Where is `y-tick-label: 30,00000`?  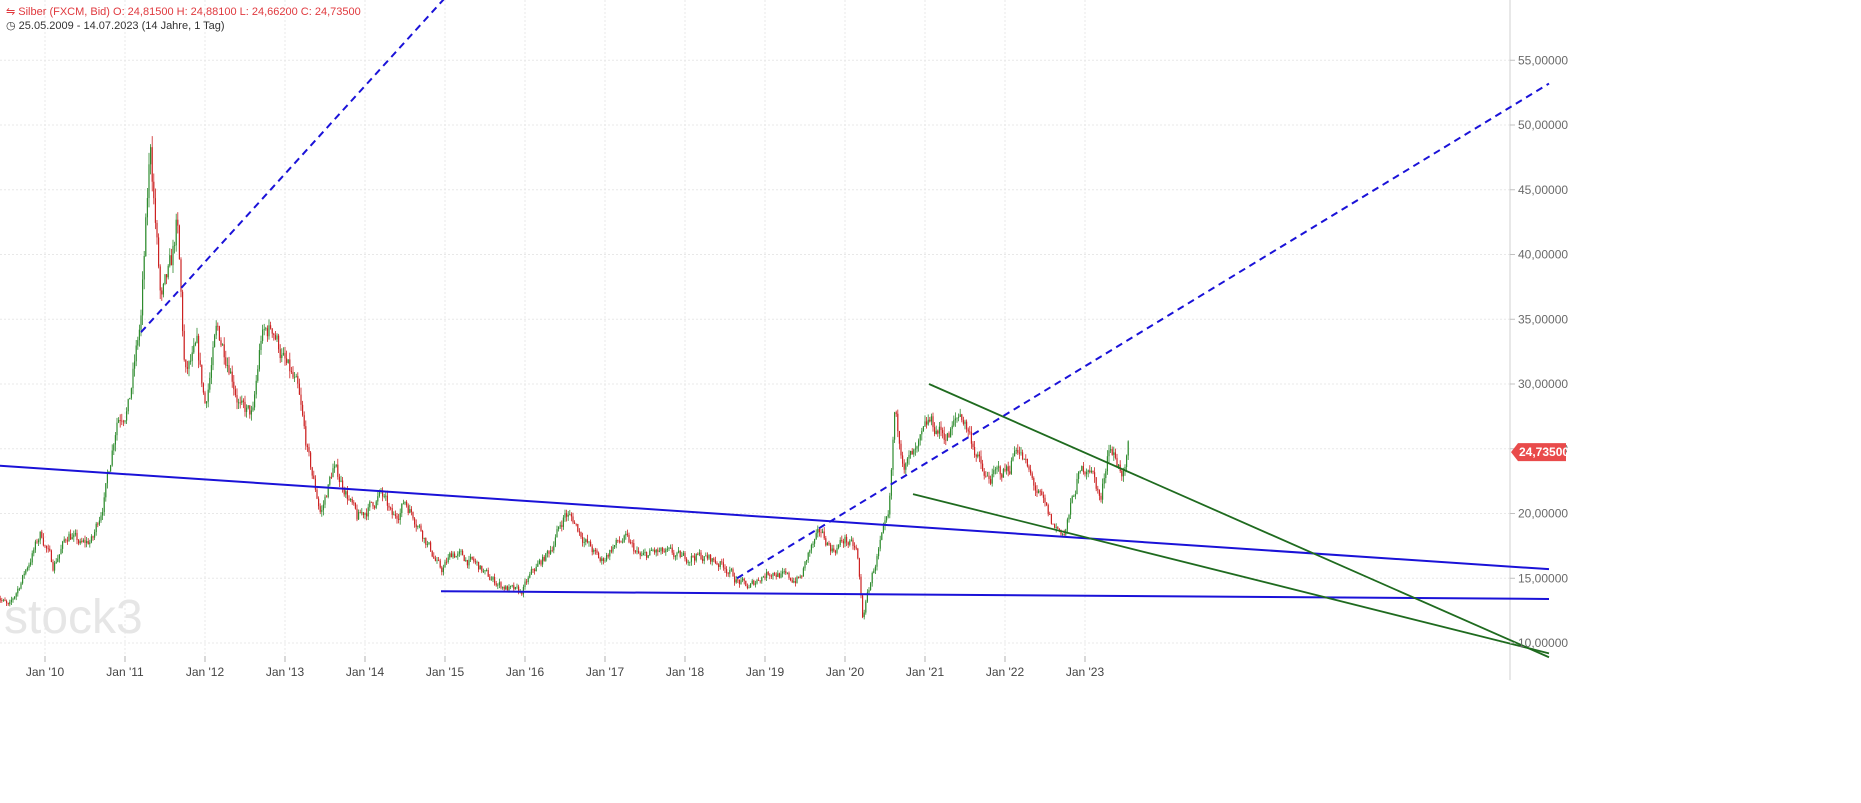 y-tick-label: 30,00000 is located at coordinates (1543, 384).